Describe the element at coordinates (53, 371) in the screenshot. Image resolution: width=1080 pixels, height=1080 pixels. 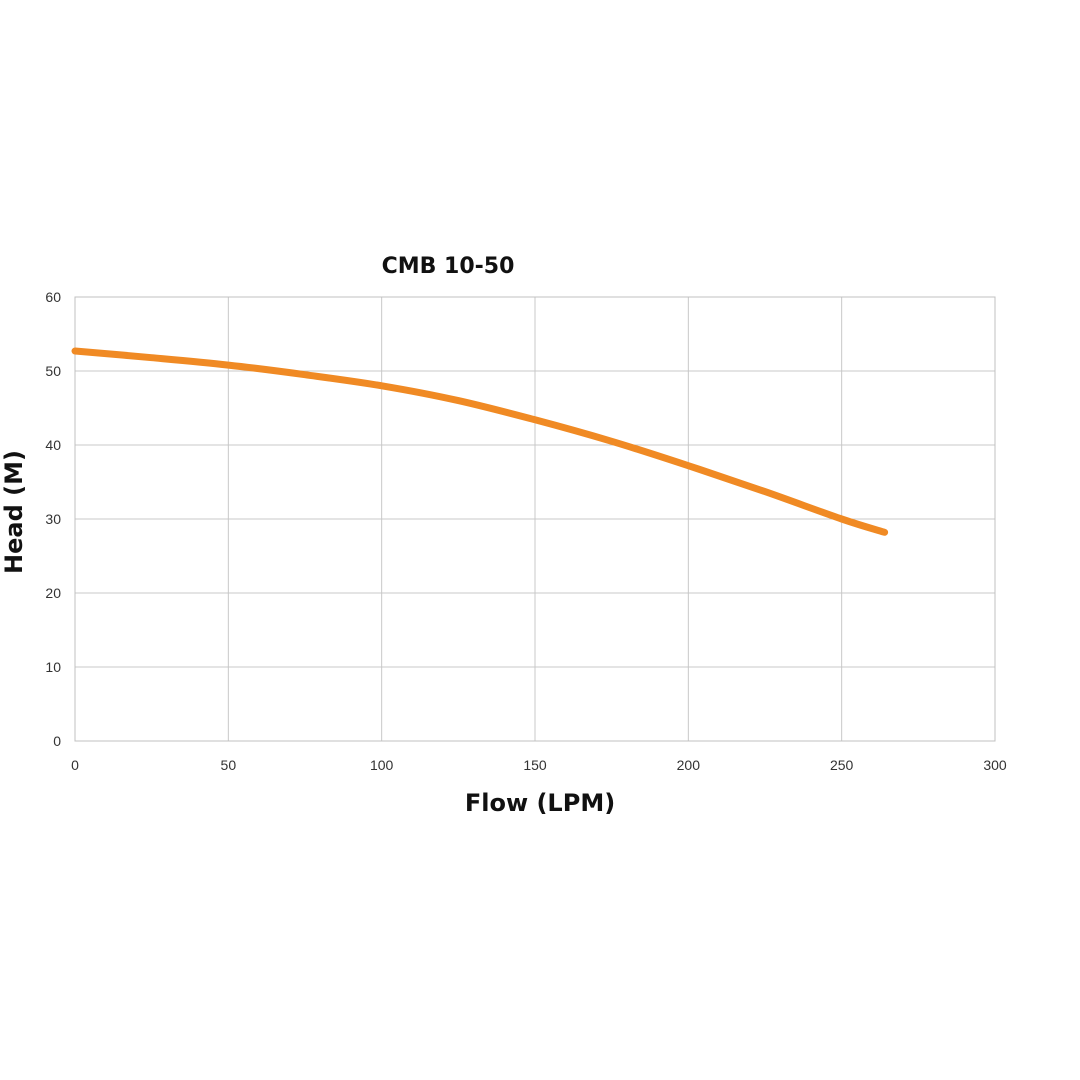
I see `y-tick-label: 50` at that location.